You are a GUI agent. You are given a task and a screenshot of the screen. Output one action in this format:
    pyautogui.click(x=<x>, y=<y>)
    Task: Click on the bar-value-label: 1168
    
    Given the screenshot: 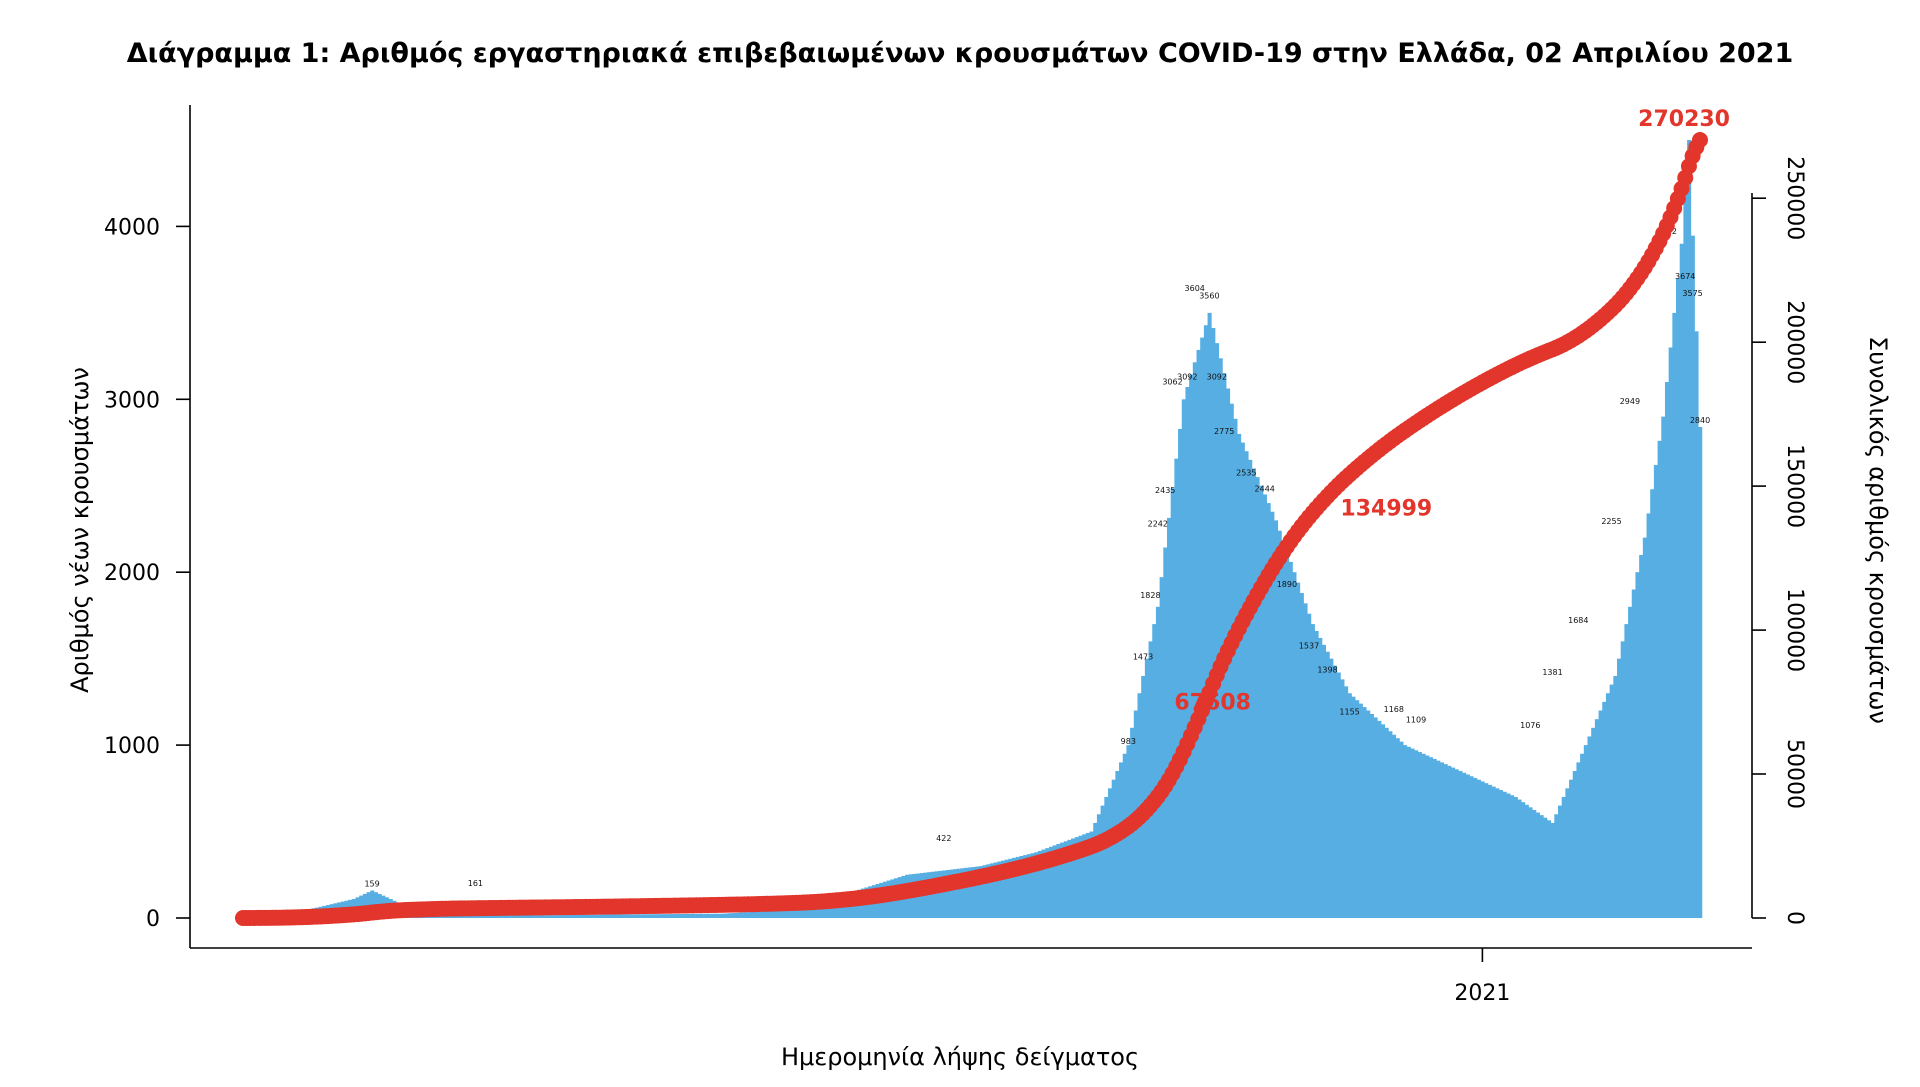 What is the action you would take?
    pyautogui.click(x=1394, y=709)
    